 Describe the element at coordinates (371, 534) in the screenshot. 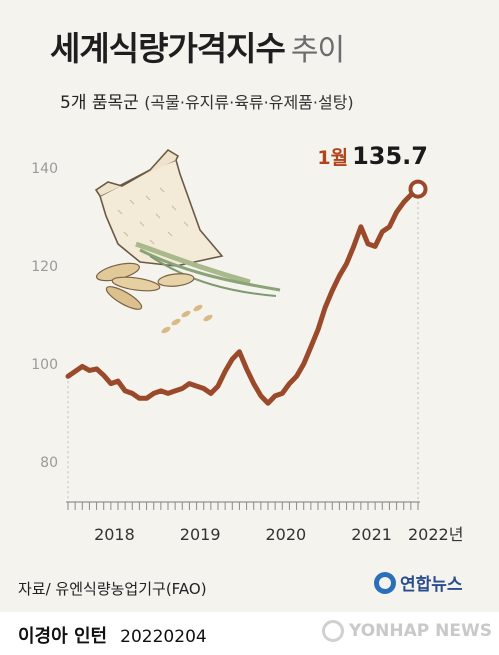

I see `x-tick-label: 2021` at that location.